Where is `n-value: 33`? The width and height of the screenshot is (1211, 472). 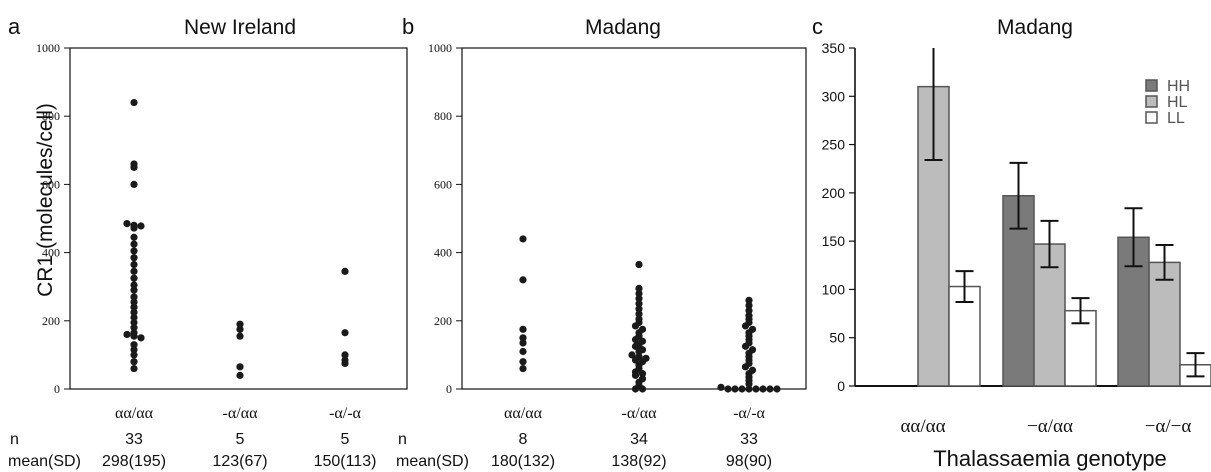
n-value: 33 is located at coordinates (749, 439).